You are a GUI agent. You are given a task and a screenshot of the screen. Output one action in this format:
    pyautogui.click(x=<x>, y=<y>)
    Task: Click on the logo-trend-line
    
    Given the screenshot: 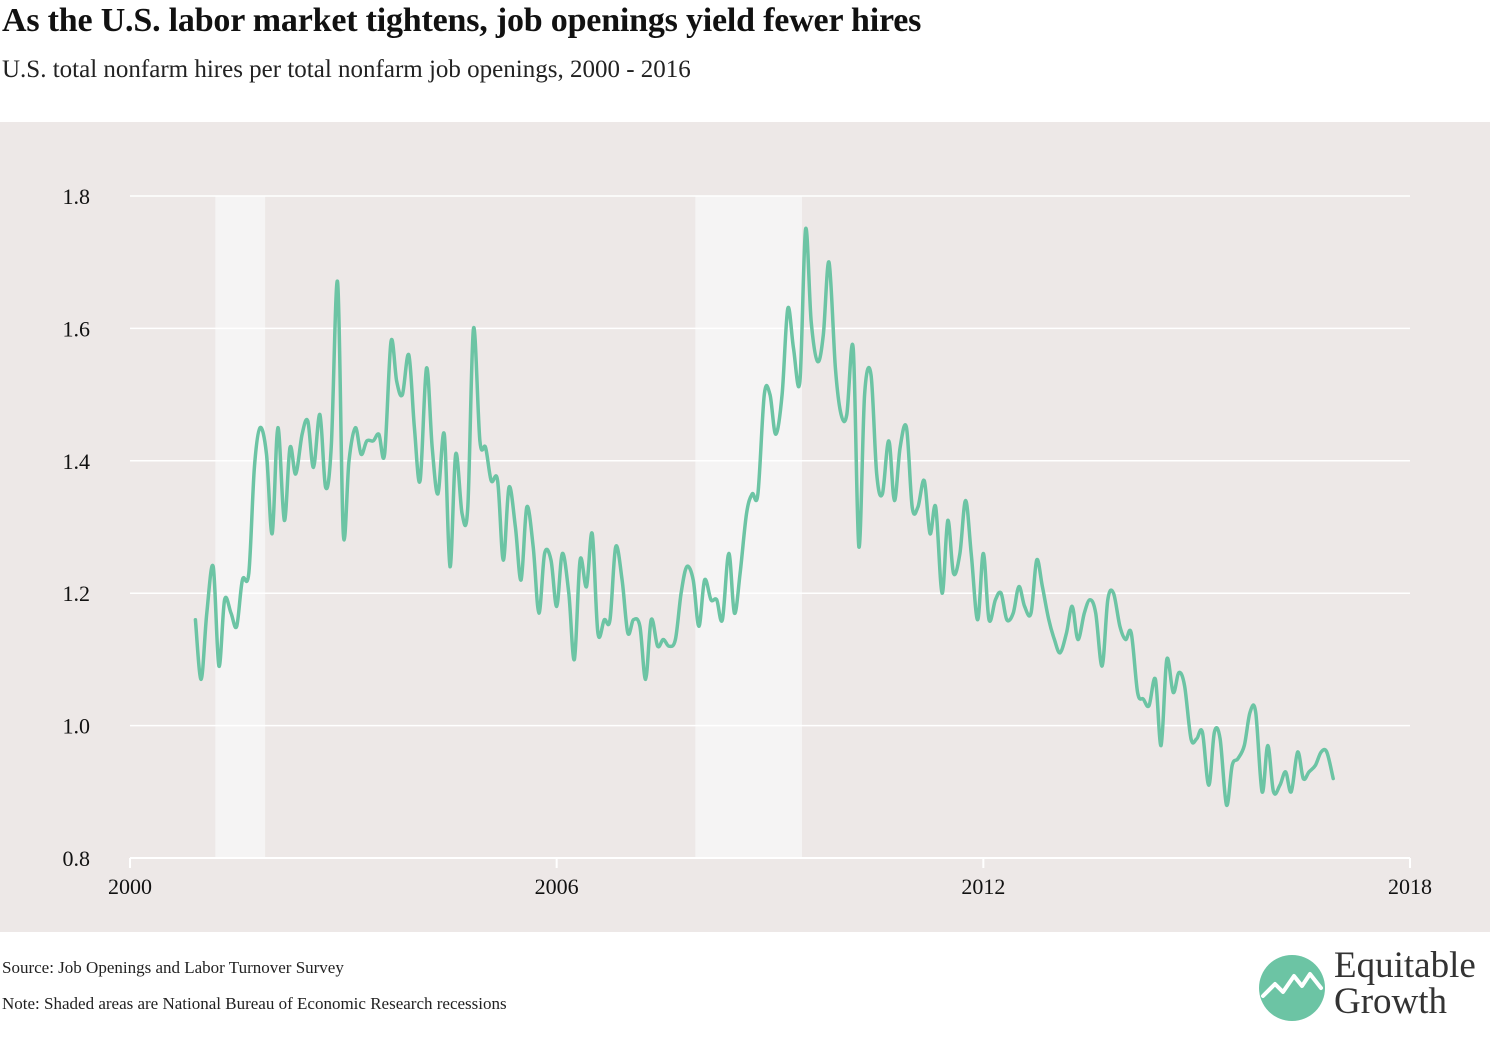 What is the action you would take?
    pyautogui.click(x=1292, y=985)
    